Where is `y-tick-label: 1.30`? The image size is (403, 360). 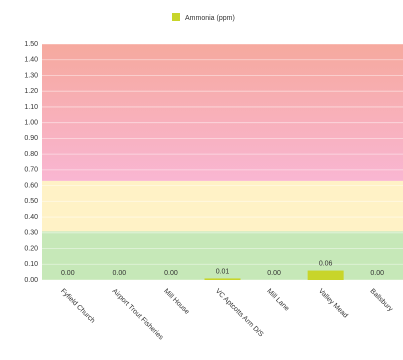 y-tick-label: 1.30 is located at coordinates (31, 75).